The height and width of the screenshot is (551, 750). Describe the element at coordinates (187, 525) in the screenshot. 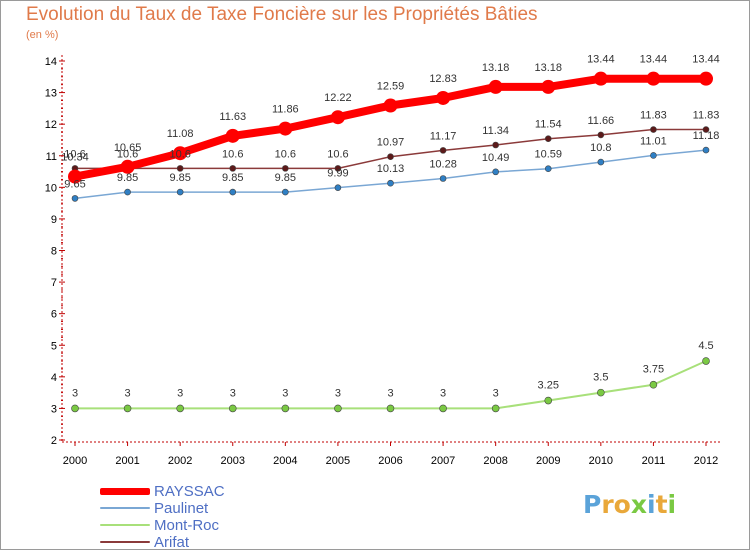

I see `legend-label: Mont-Roc` at that location.